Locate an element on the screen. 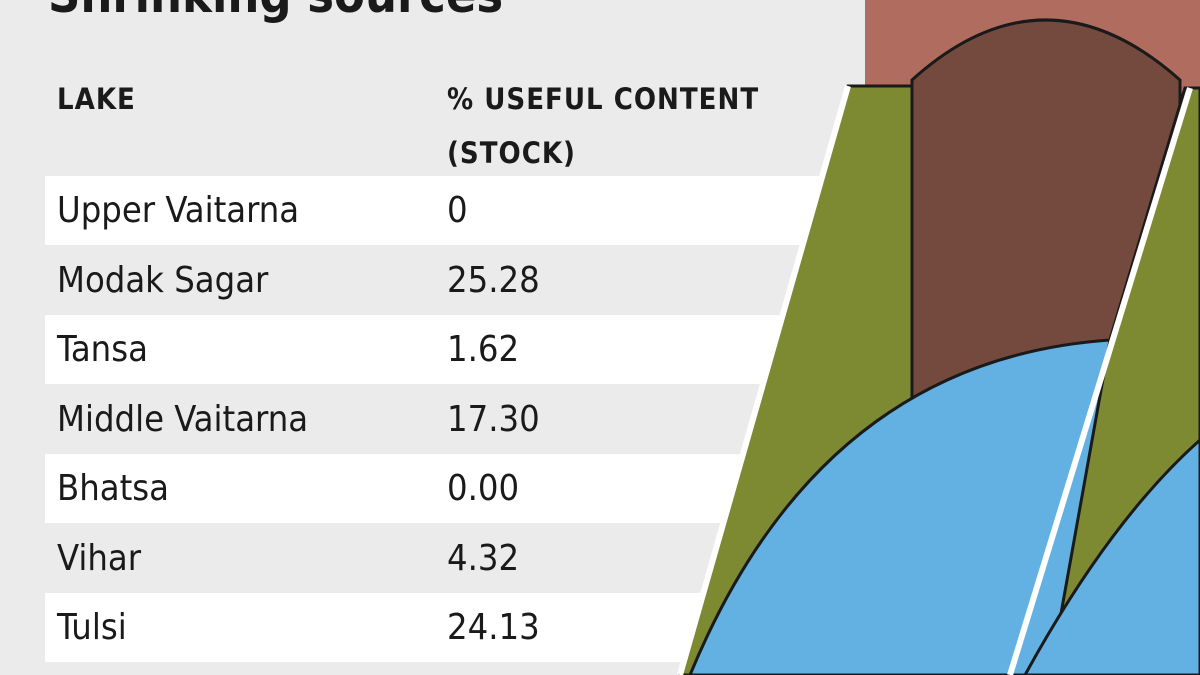 The image size is (1200, 675). title: Shrinking sources is located at coordinates (275, 12).